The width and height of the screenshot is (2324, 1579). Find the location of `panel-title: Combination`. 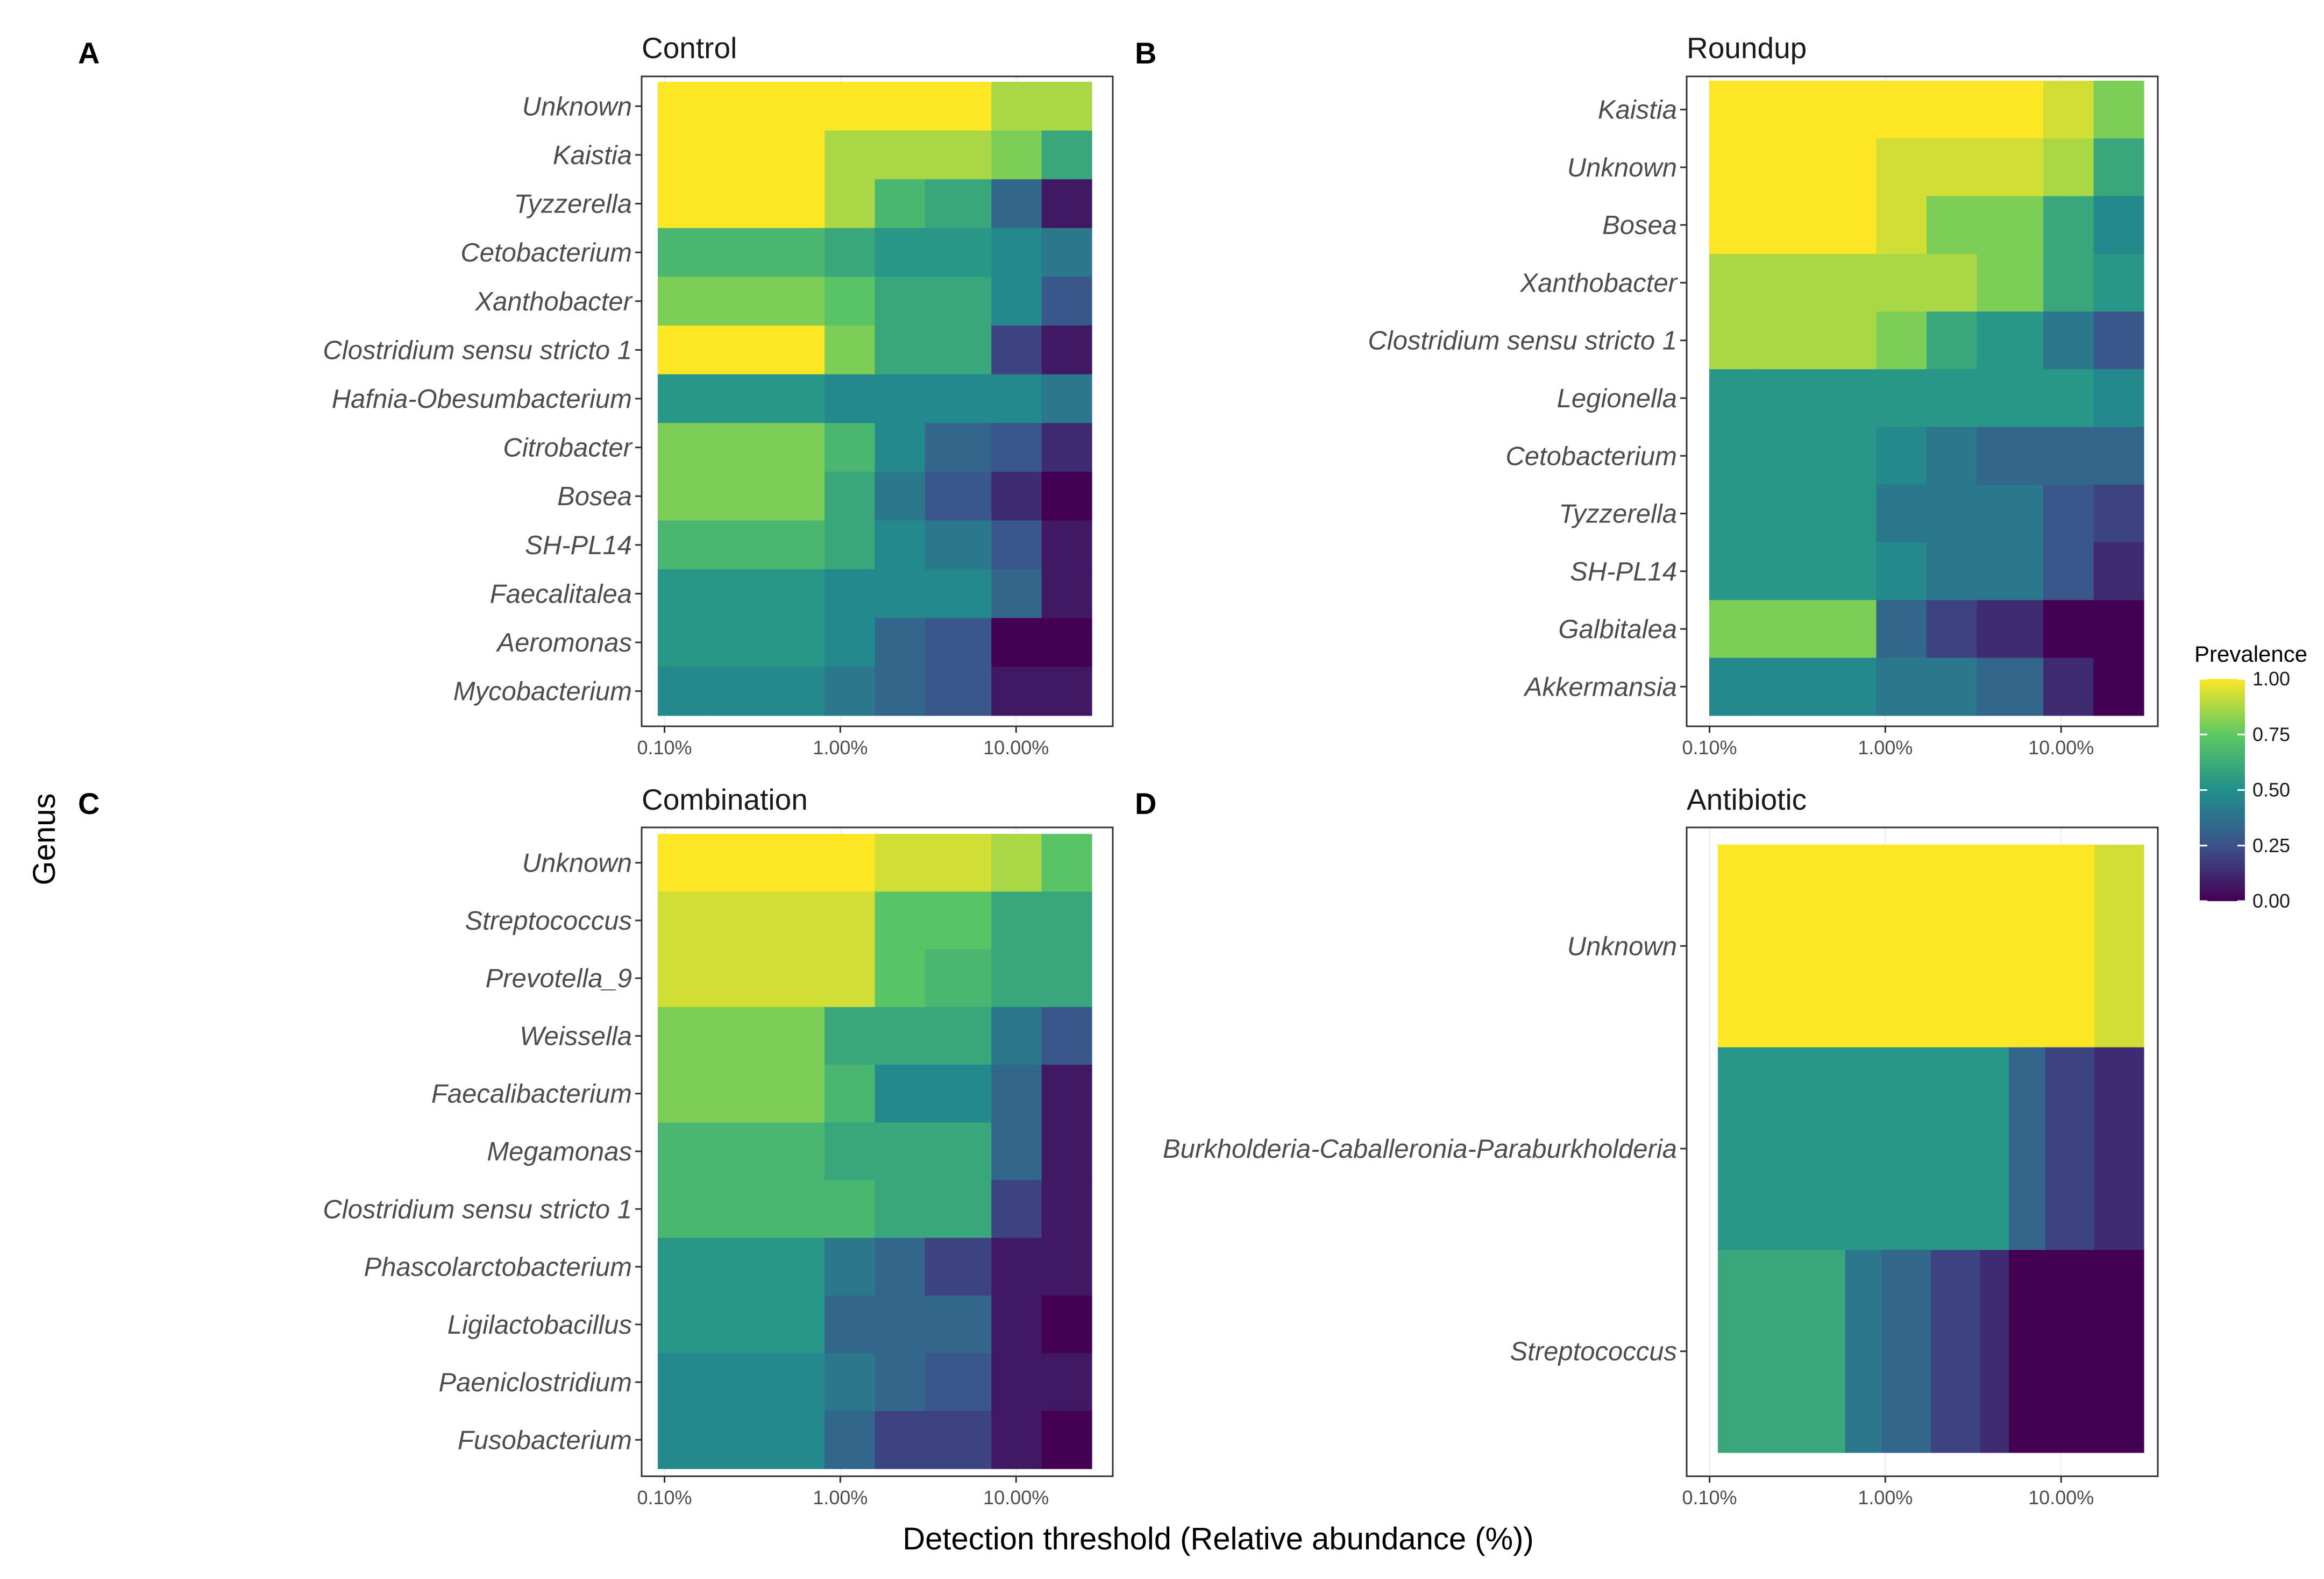

panel-title: Combination is located at coordinates (725, 800).